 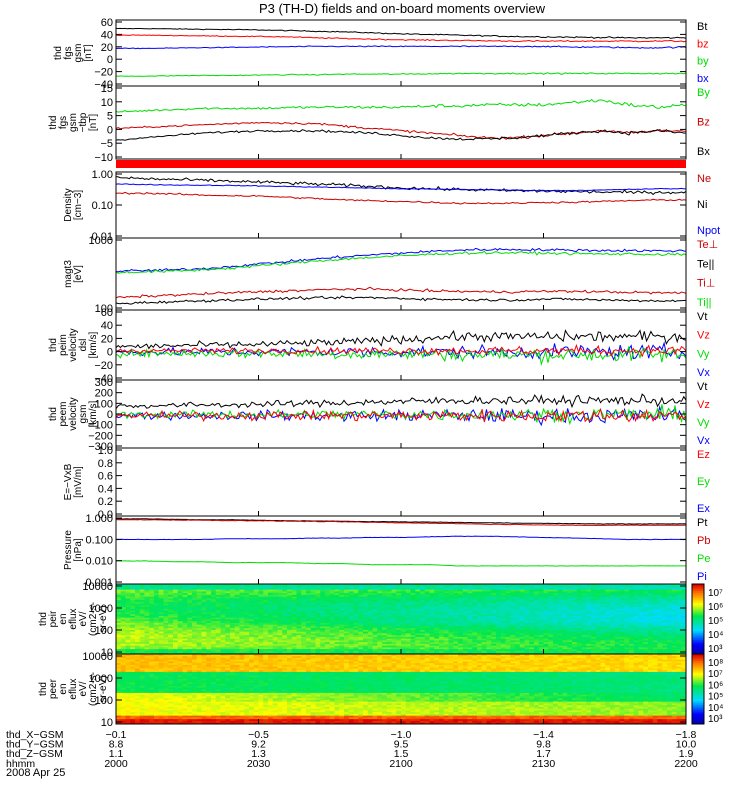 I want to click on legend-entry: Vz, so click(x=703, y=336).